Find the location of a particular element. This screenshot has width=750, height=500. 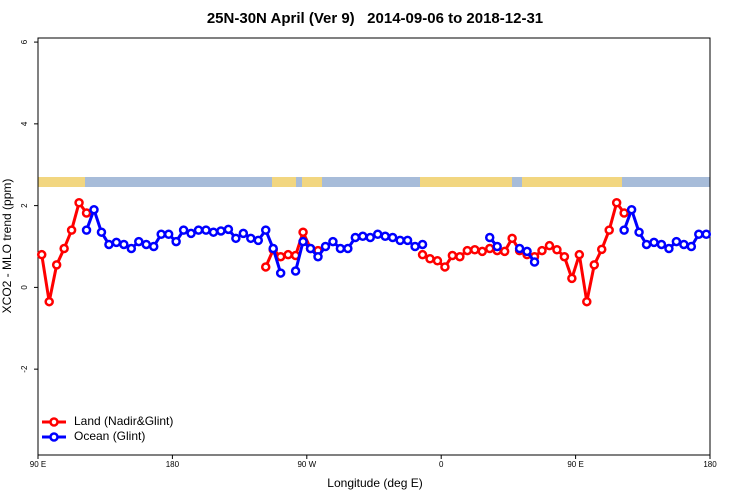

y-tick-label: -2 is located at coordinates (24, 369).